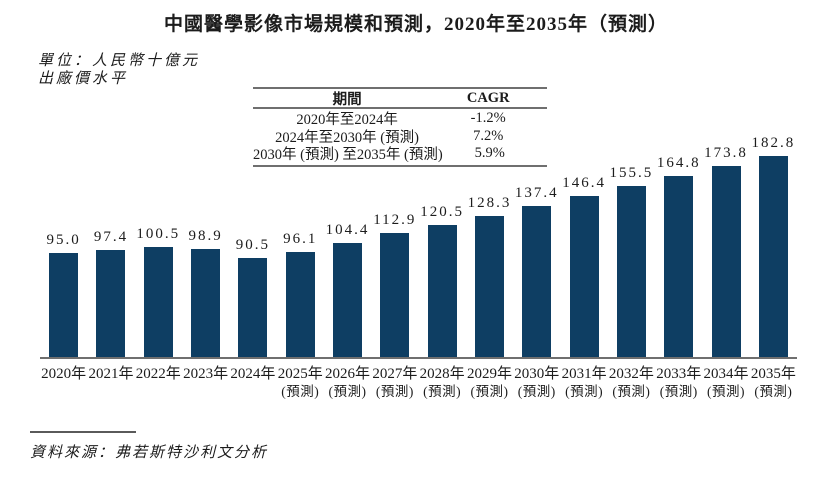 This screenshot has width=832, height=484. What do you see at coordinates (347, 120) in the screenshot?
I see `period-cell: 2020年至2024年` at bounding box center [347, 120].